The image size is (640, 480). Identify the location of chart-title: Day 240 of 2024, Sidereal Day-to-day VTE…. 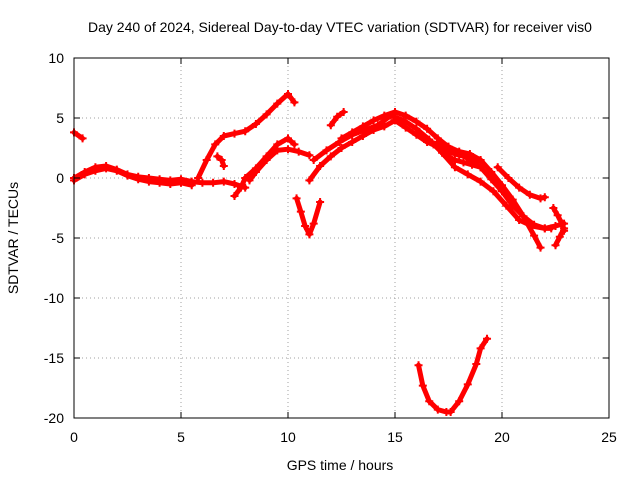
(340, 27).